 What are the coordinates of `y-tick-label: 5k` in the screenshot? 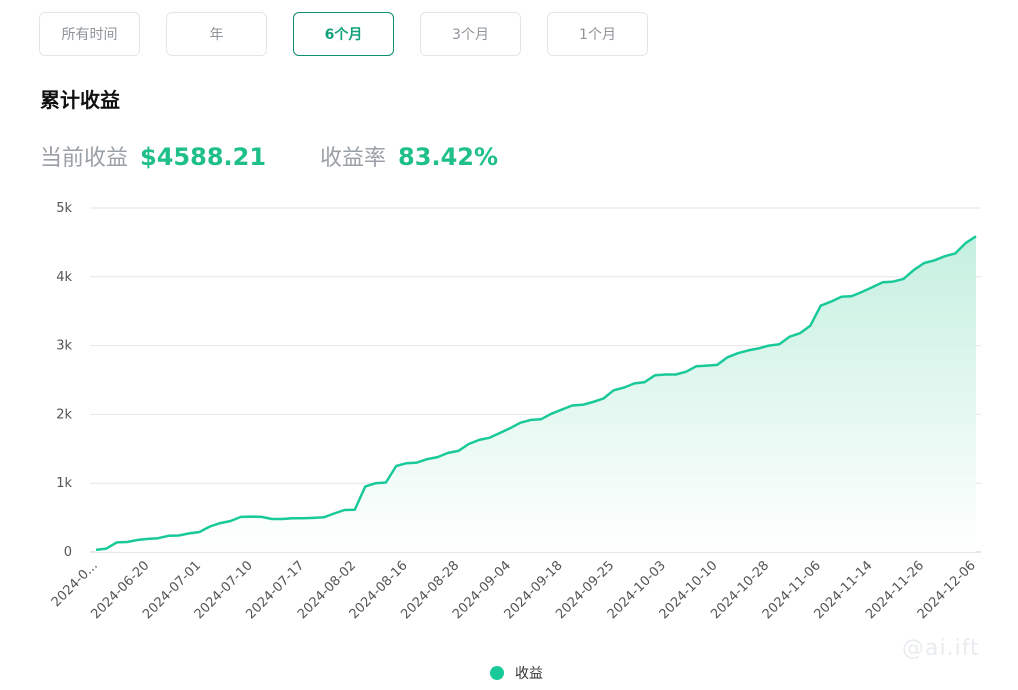 It's located at (64, 208).